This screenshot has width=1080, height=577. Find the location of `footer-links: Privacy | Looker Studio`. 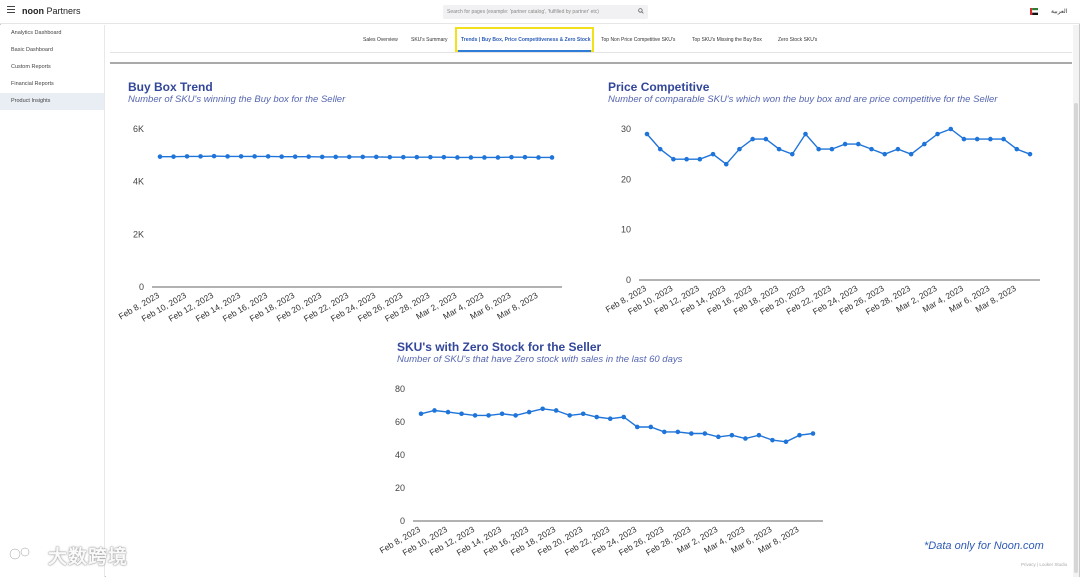

footer-links: Privacy | Looker Studio is located at coordinates (1044, 564).